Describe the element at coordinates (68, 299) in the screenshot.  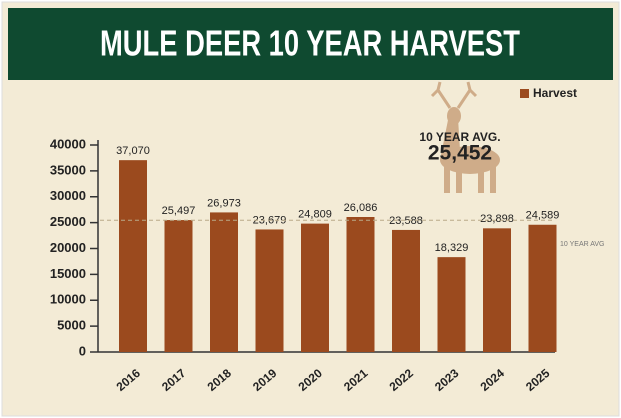
I see `y-tick-label: 10000` at that location.